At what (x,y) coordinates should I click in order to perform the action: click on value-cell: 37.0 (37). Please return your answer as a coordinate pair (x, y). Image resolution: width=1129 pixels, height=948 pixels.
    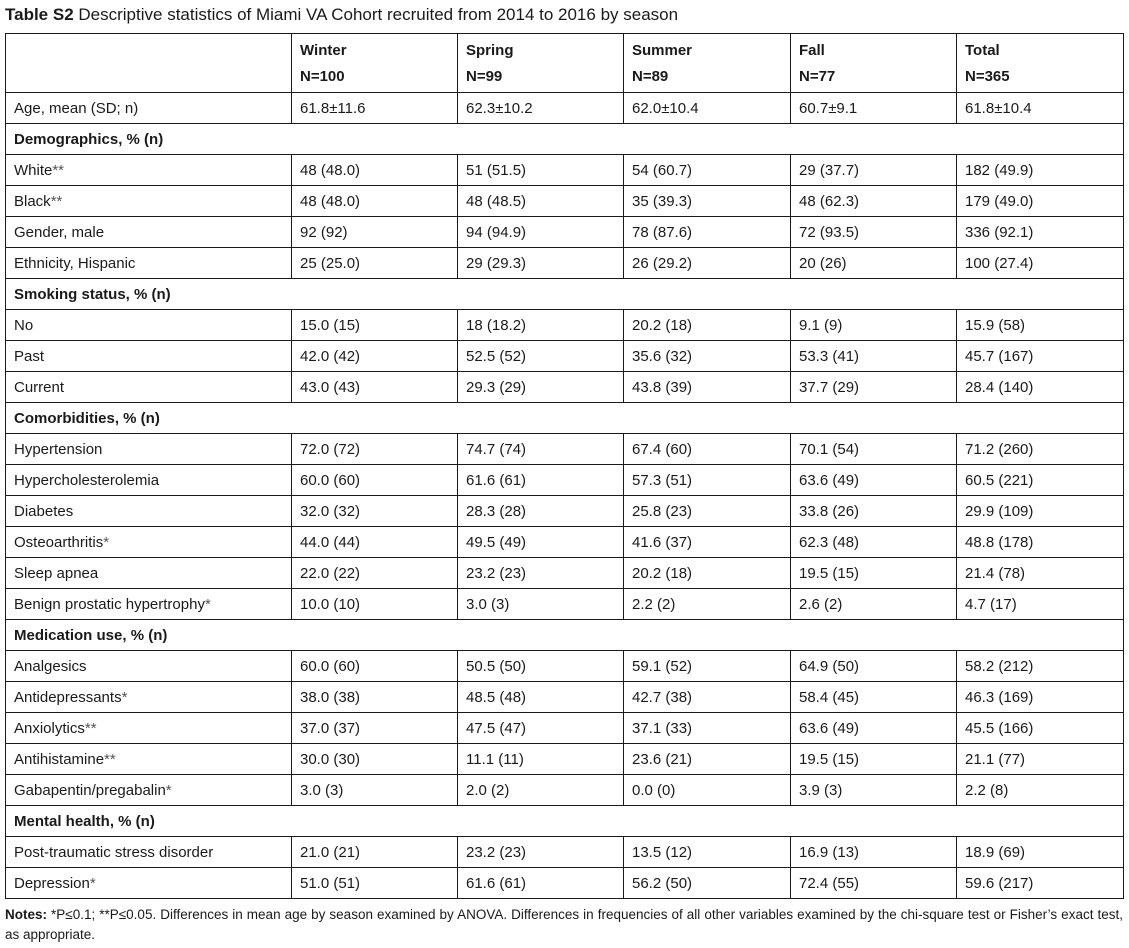
    Looking at the image, I should click on (374, 728).